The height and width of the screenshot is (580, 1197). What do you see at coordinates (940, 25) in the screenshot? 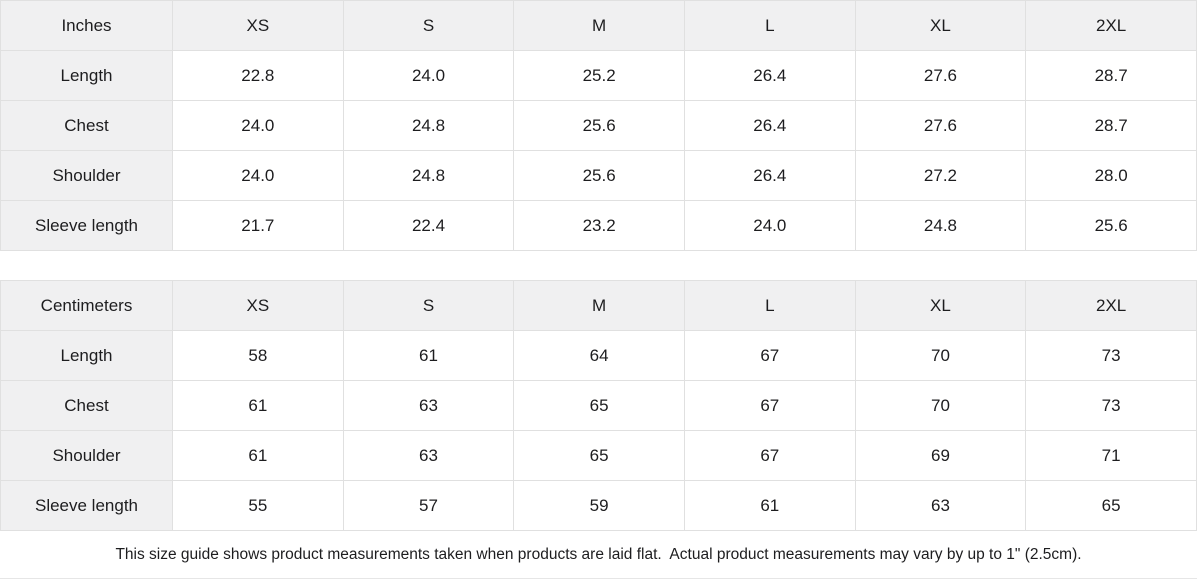
I see `inches-size-header-cell-xl: XL` at bounding box center [940, 25].